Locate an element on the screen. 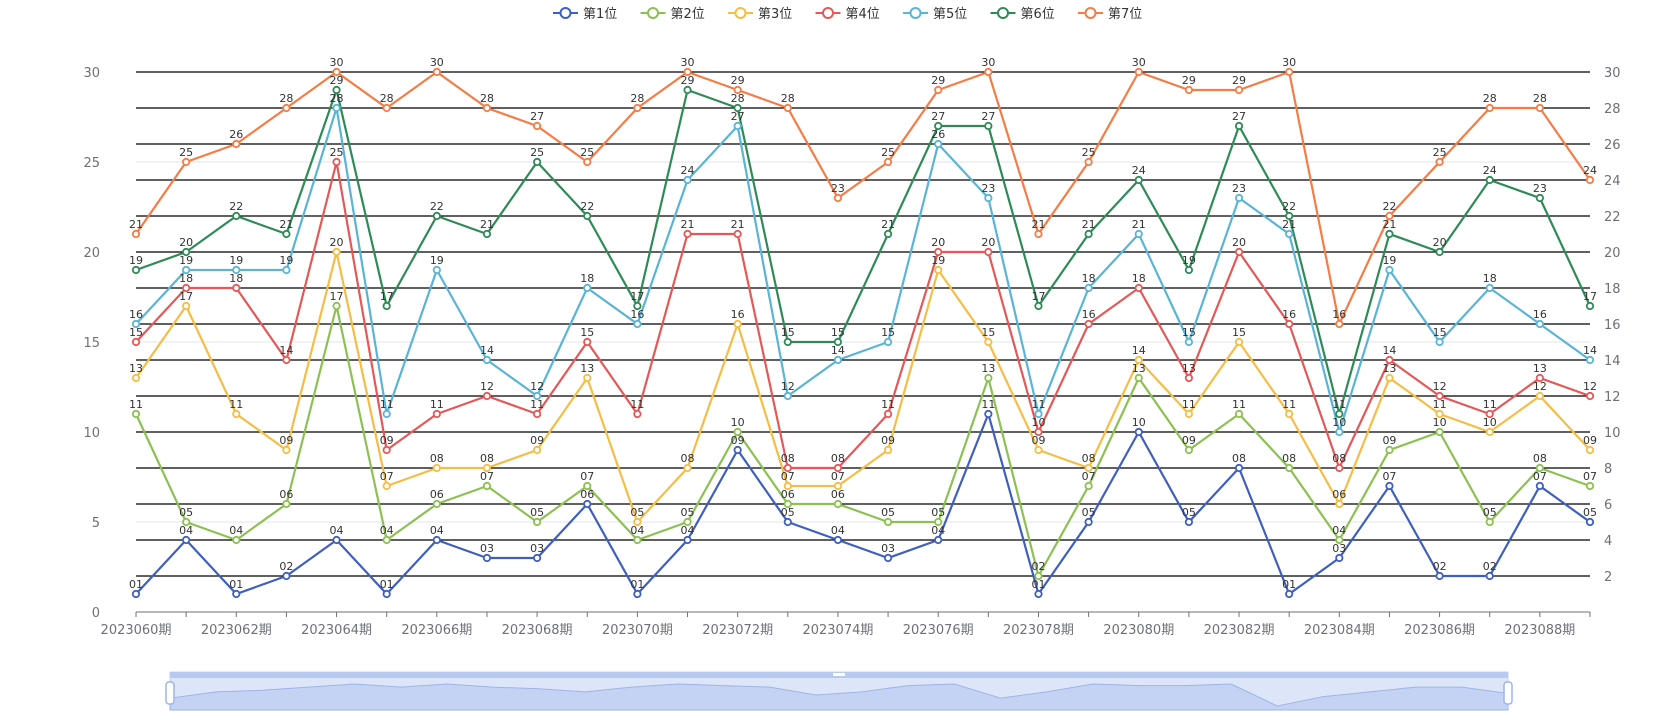 The width and height of the screenshot is (1669, 720). legend-item: 第3位 is located at coordinates (760, 14).